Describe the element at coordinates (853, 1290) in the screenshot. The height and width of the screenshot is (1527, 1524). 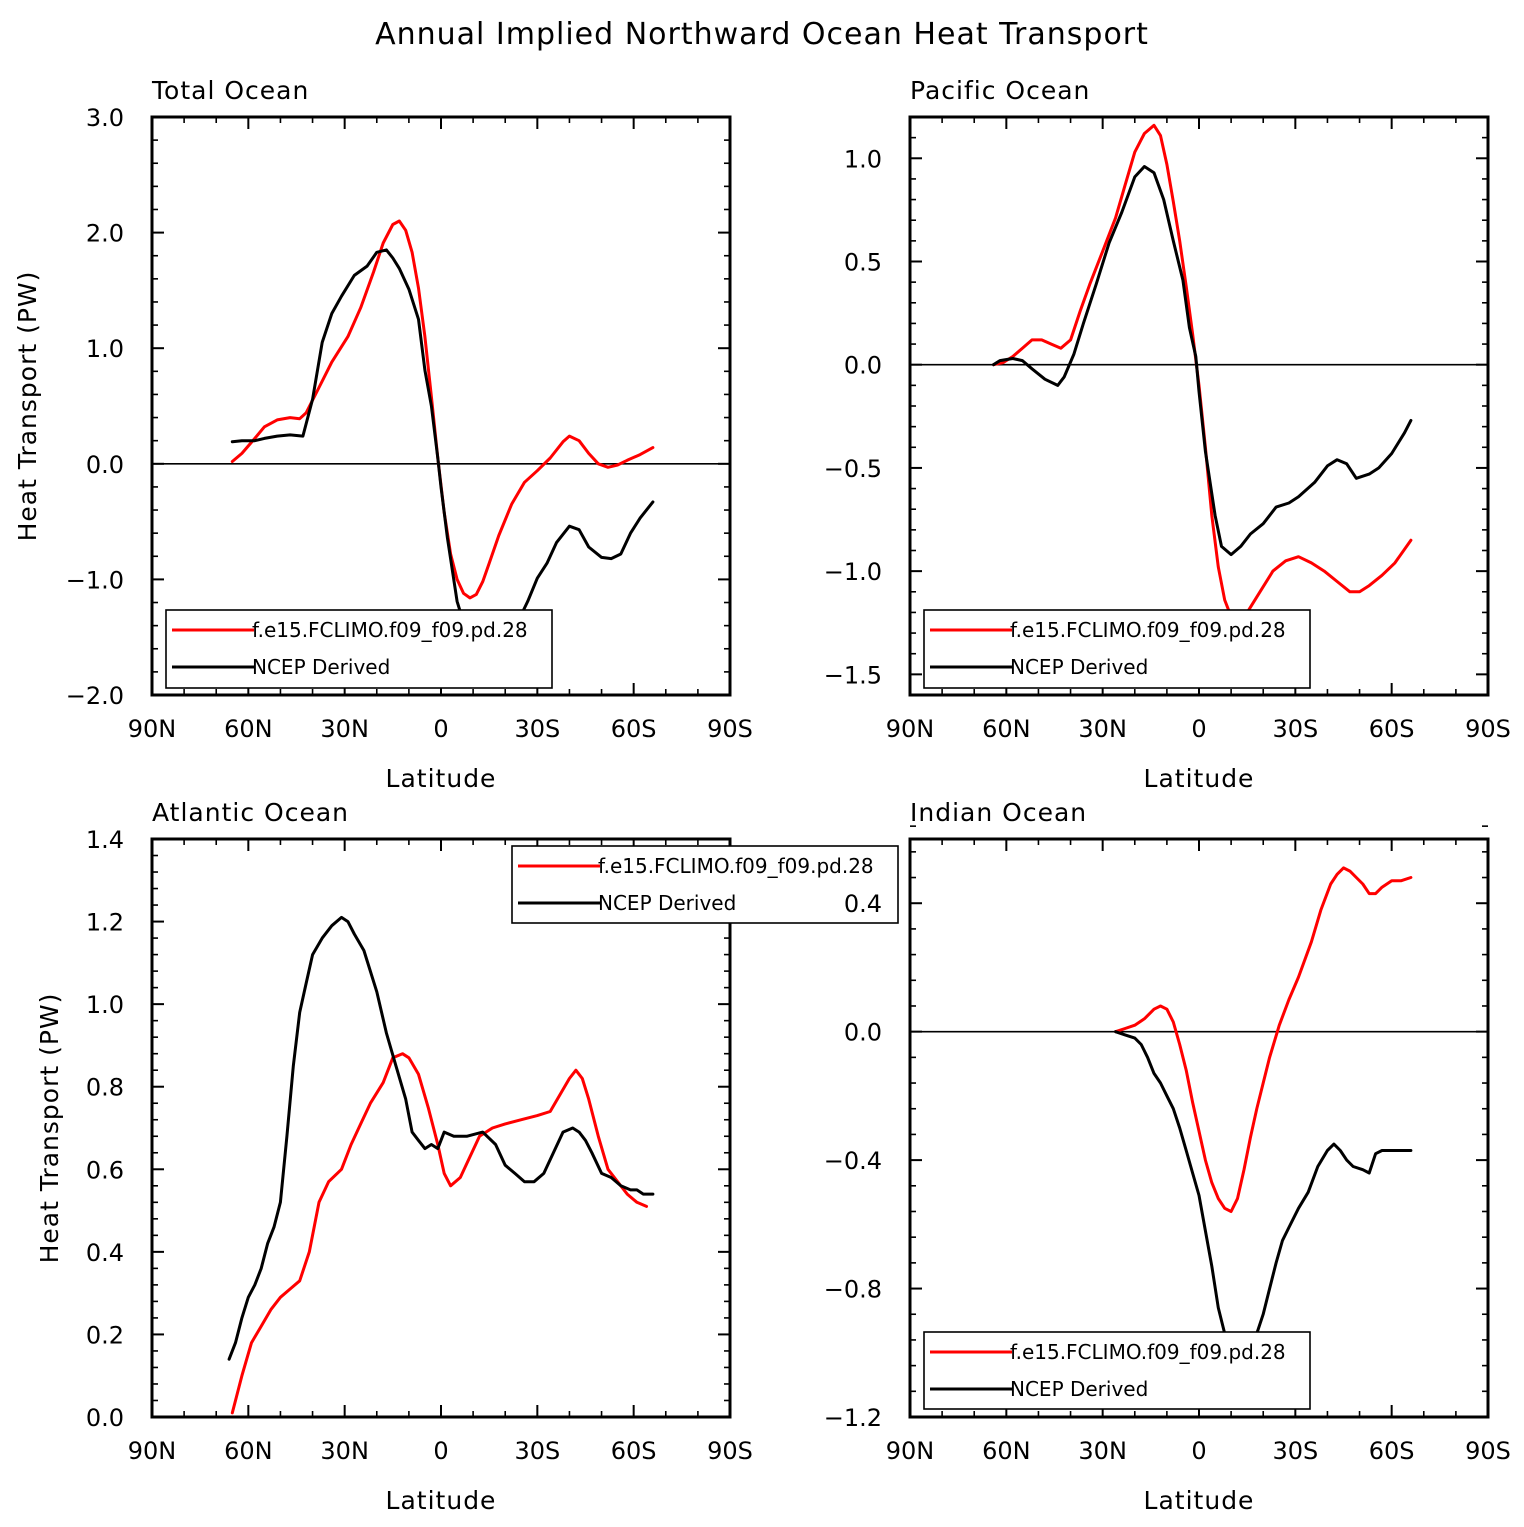
I see `y-tick-label: −0.8` at that location.